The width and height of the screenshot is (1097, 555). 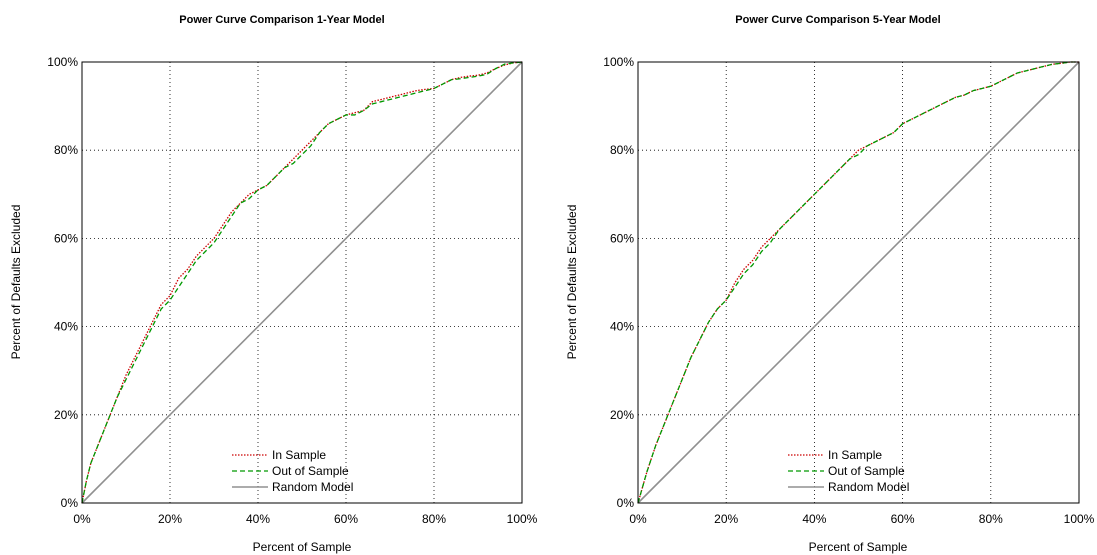 I want to click on chart-1y-y-tick-label: 60%, so click(x=66, y=238).